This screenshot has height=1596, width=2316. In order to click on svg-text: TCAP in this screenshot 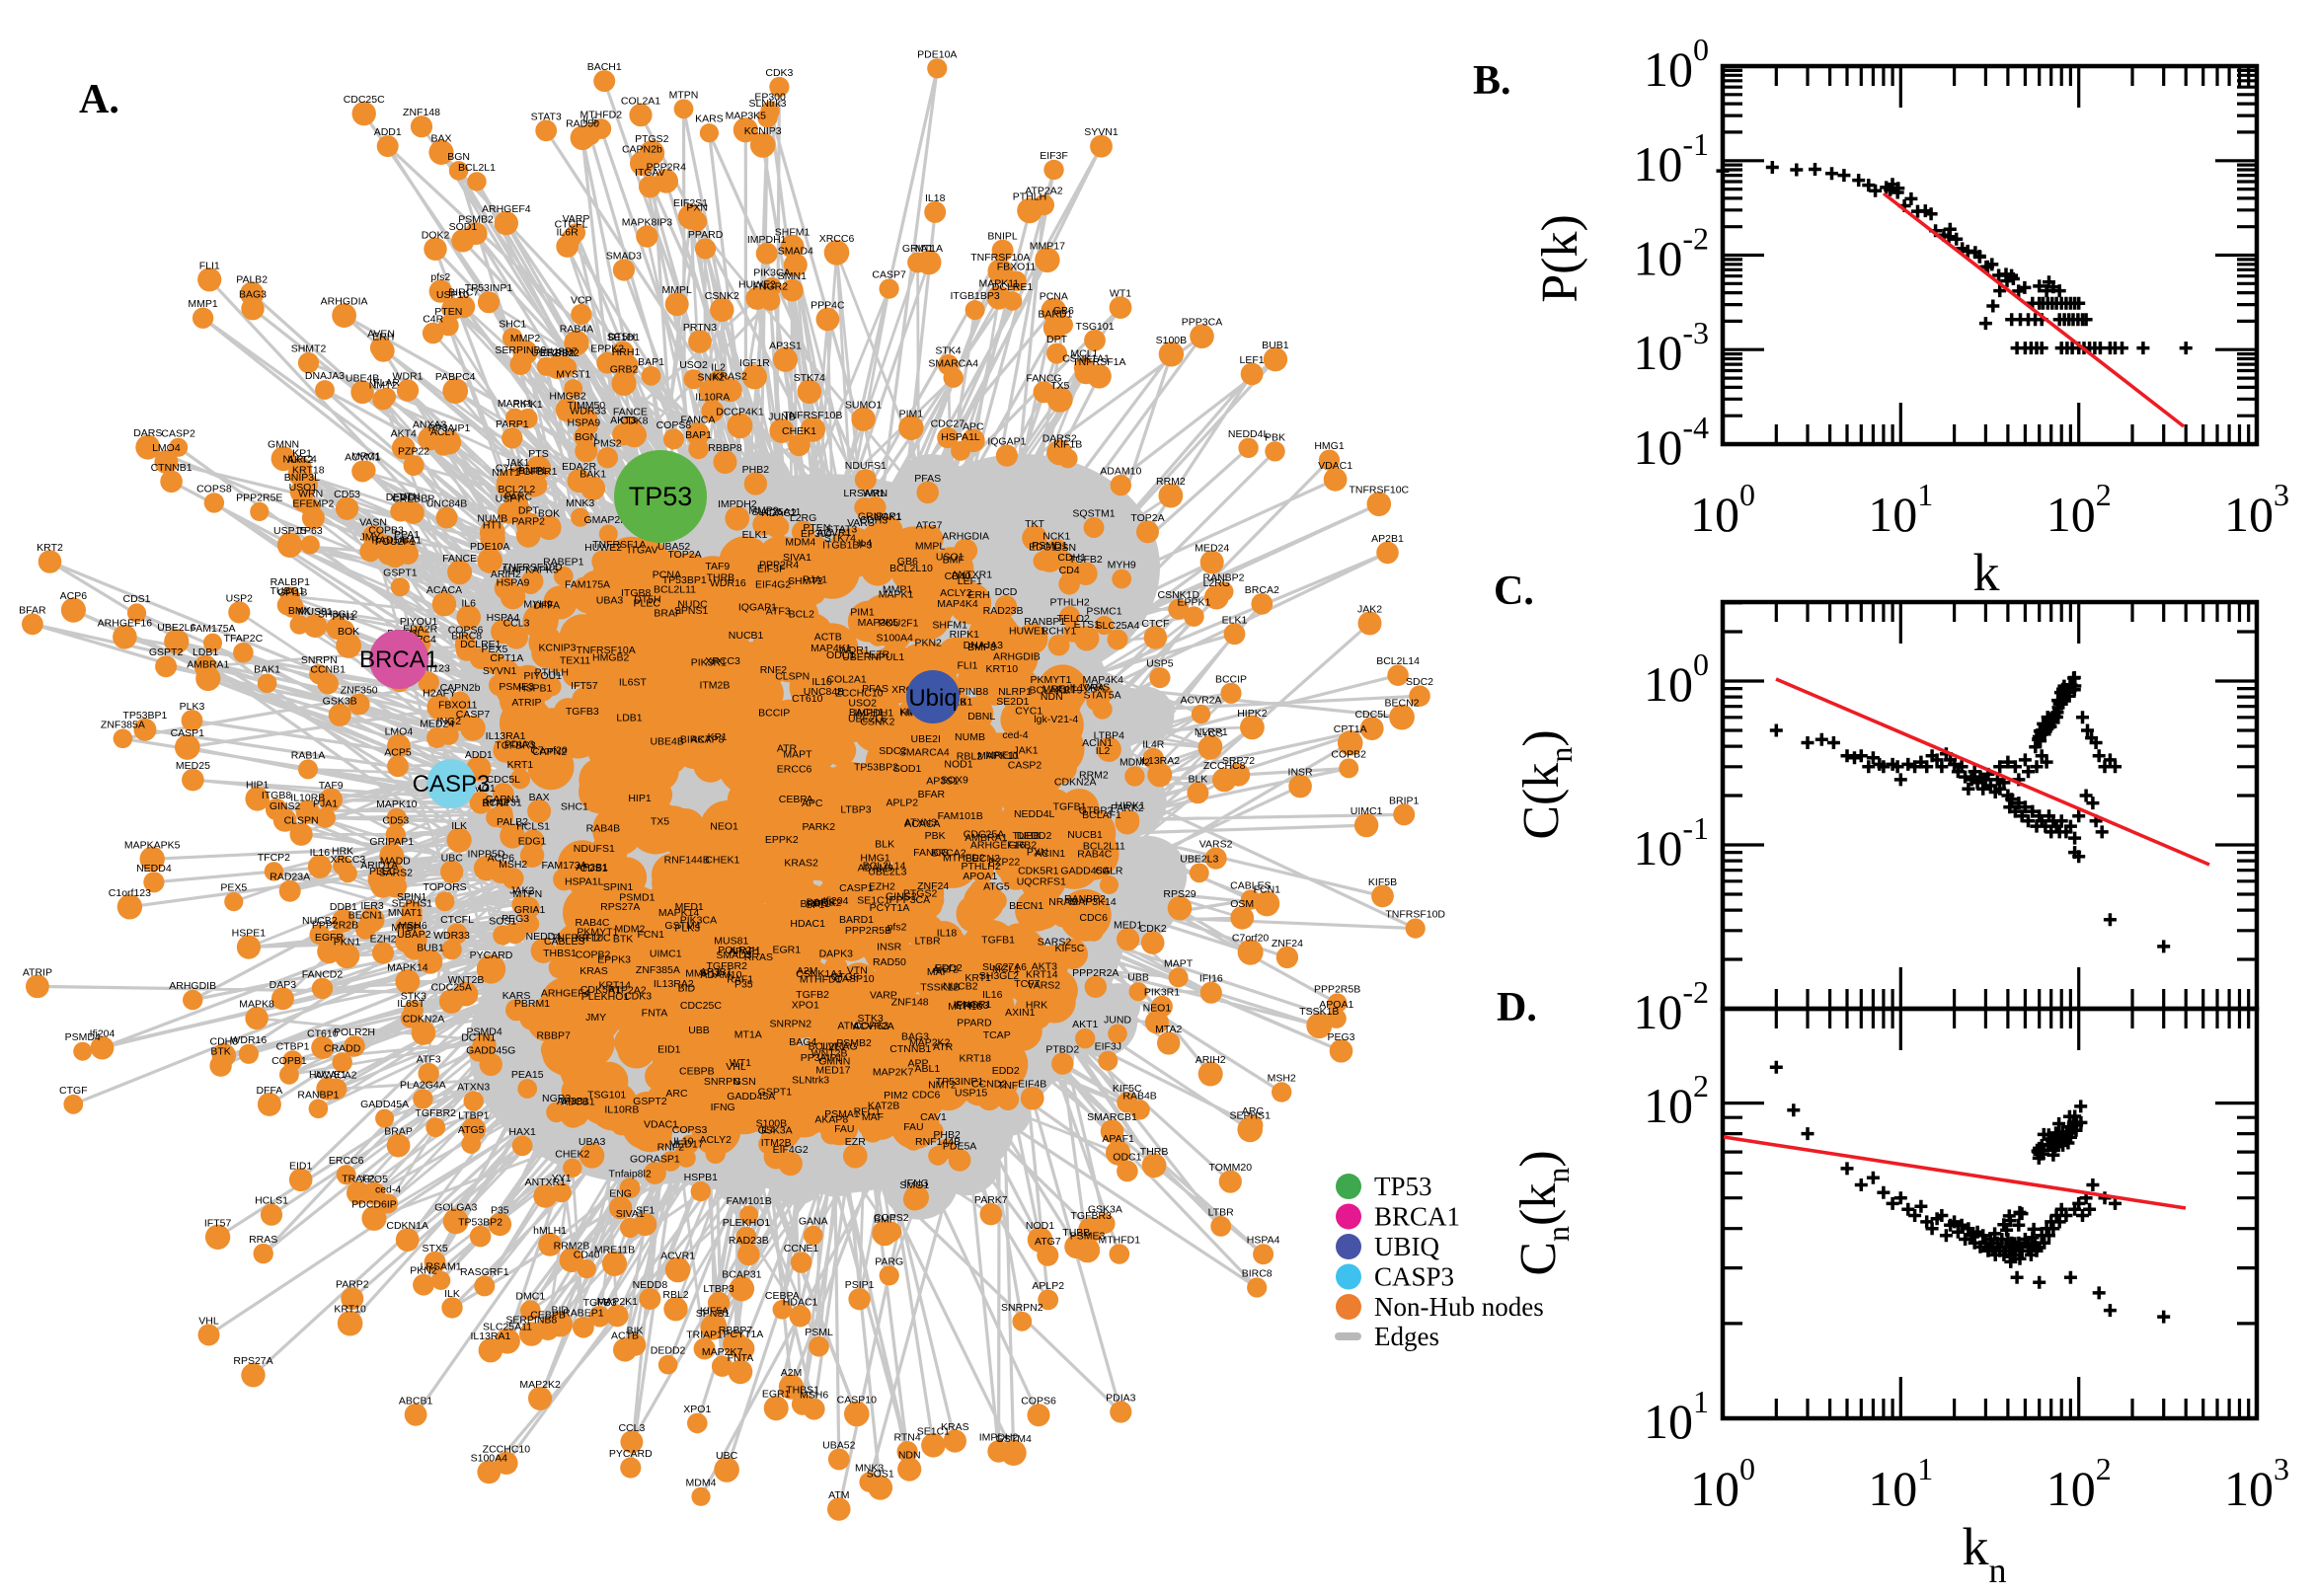, I will do `click(997, 1035)`.